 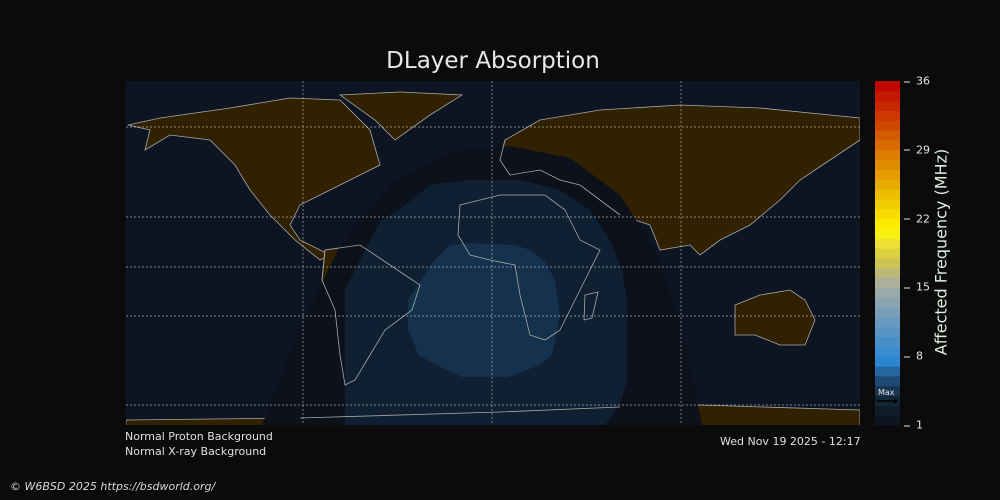 What do you see at coordinates (790, 441) in the screenshot?
I see `timestamp: Wed Nov 19 2025 - 12:17` at bounding box center [790, 441].